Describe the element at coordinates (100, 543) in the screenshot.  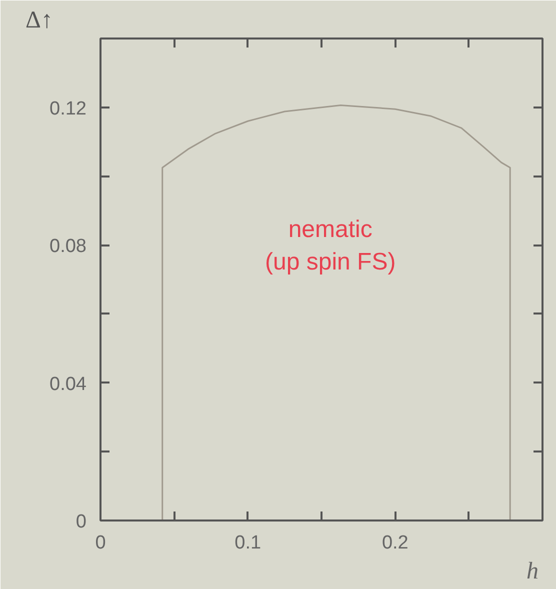
I see `x-tick-label: 0` at that location.